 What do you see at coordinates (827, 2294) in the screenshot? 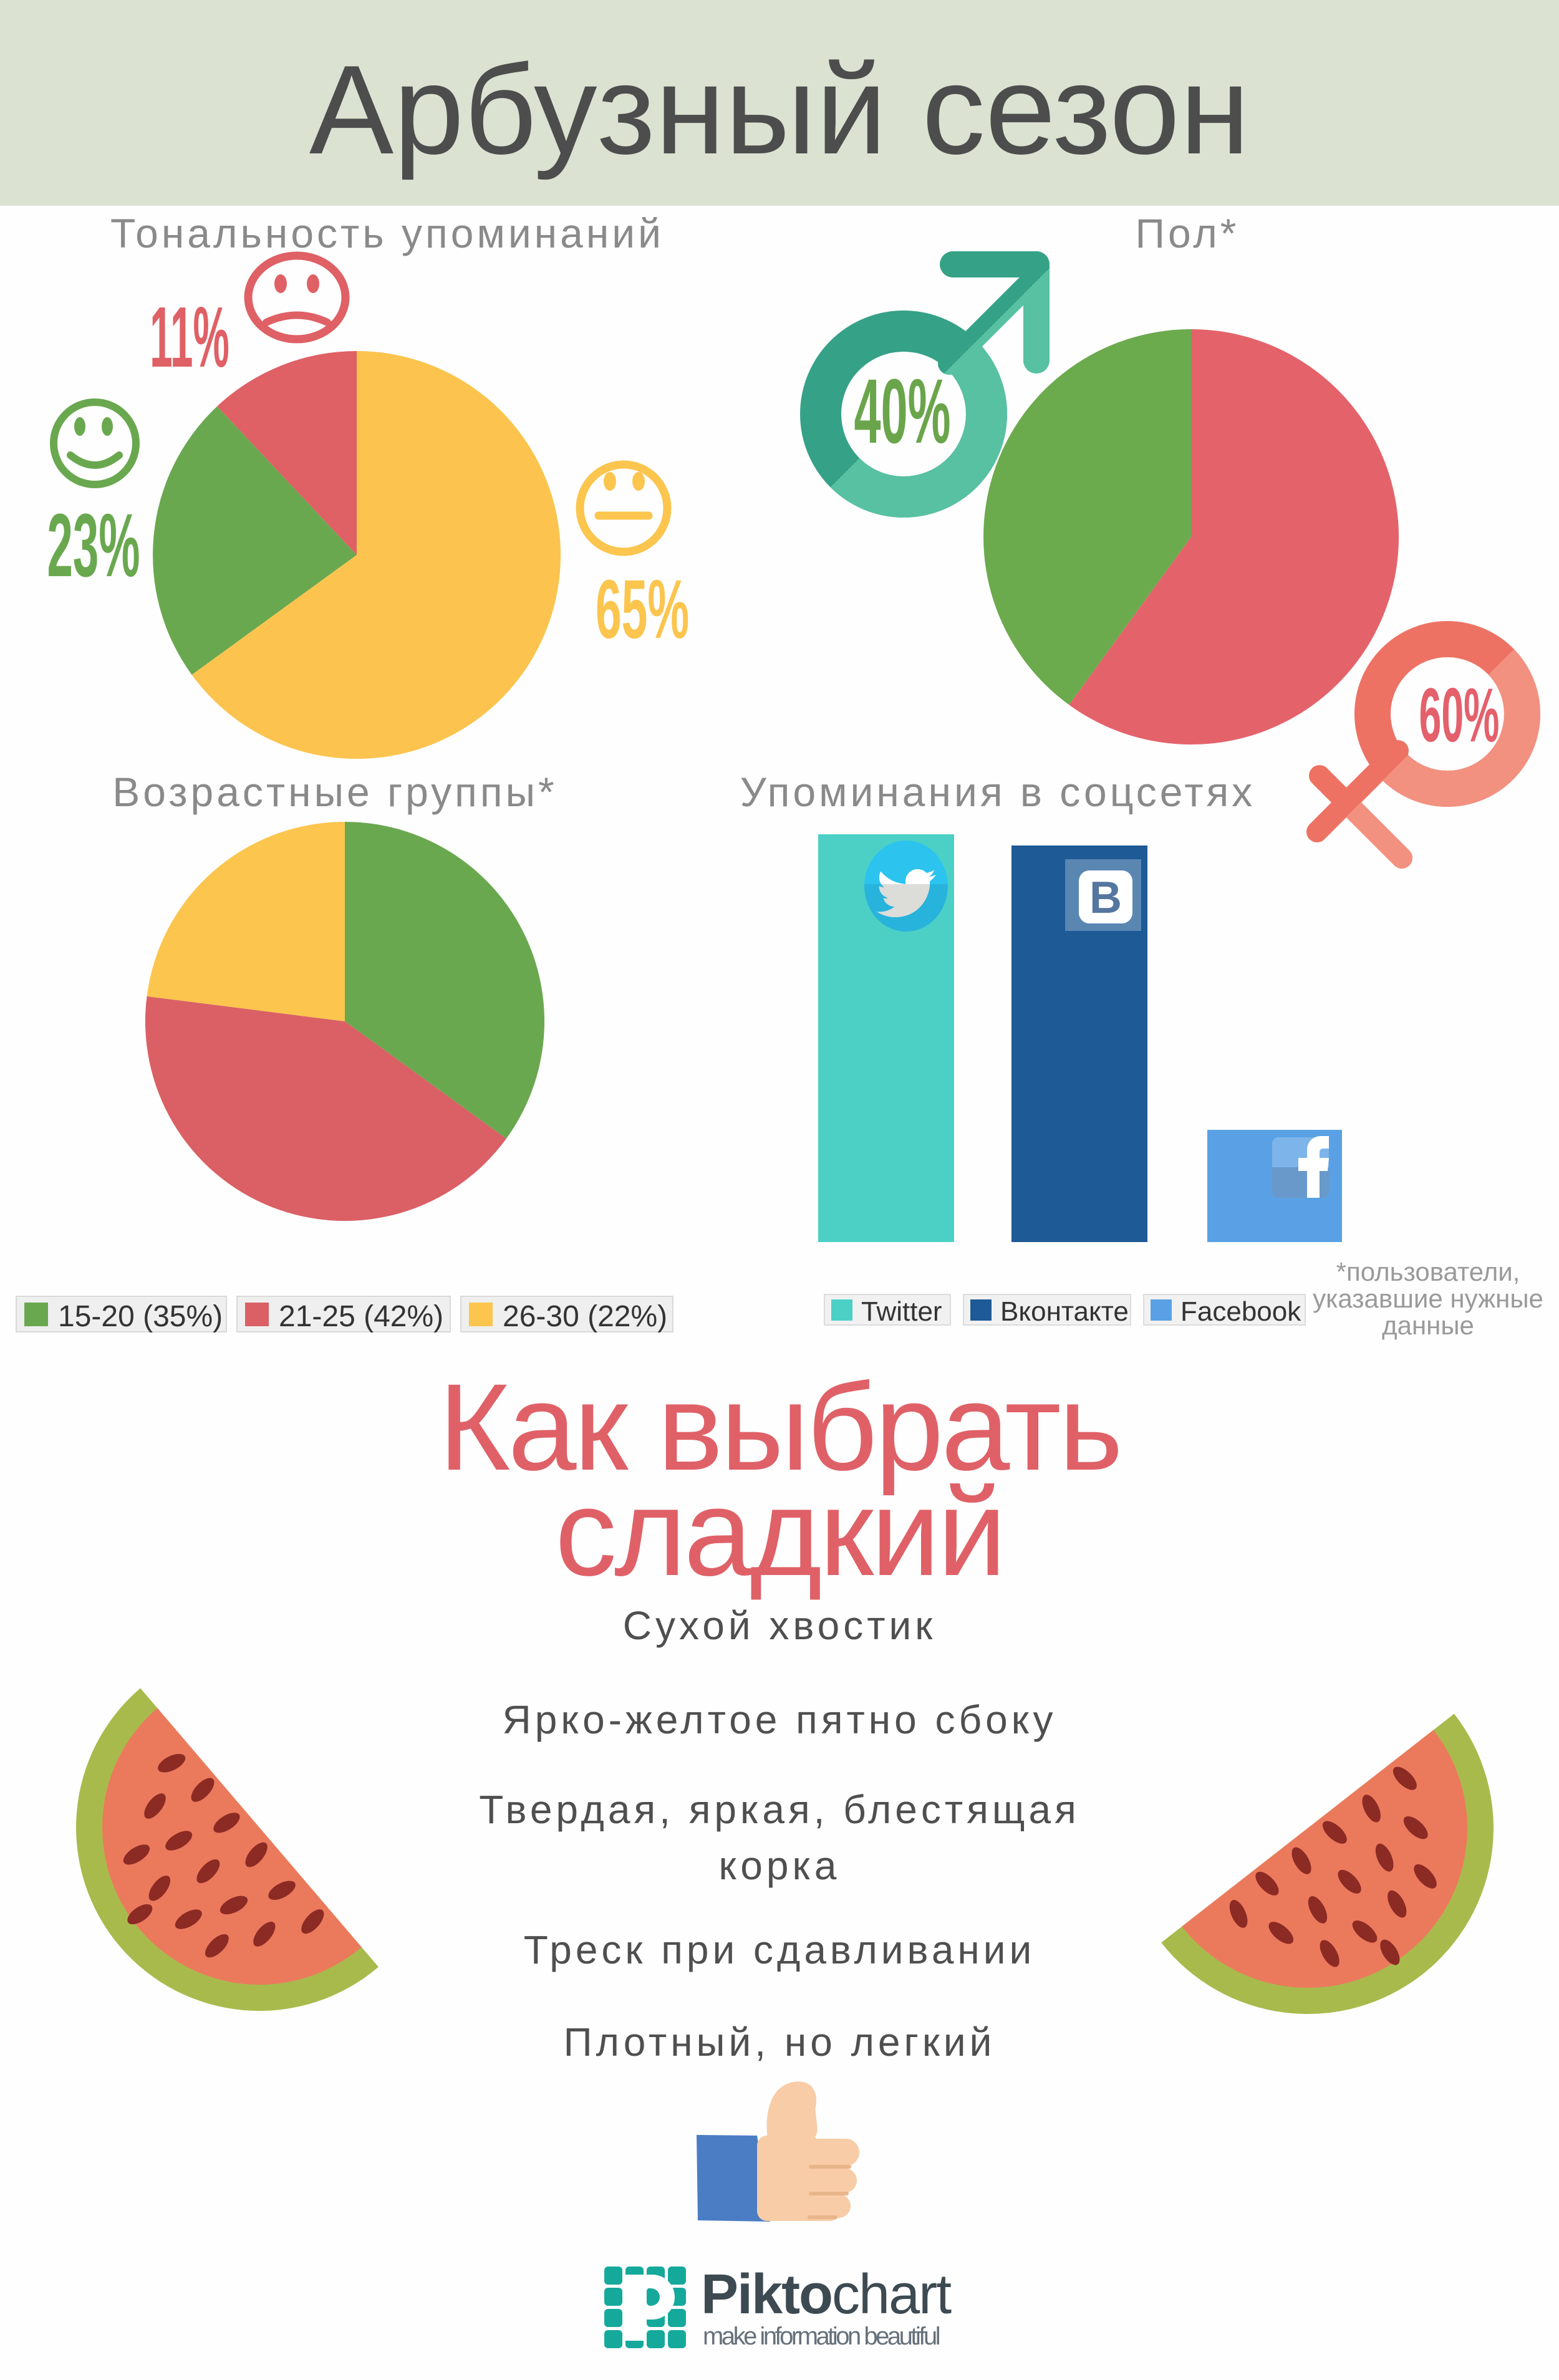
I see `svg-text: Piktochart` at bounding box center [827, 2294].